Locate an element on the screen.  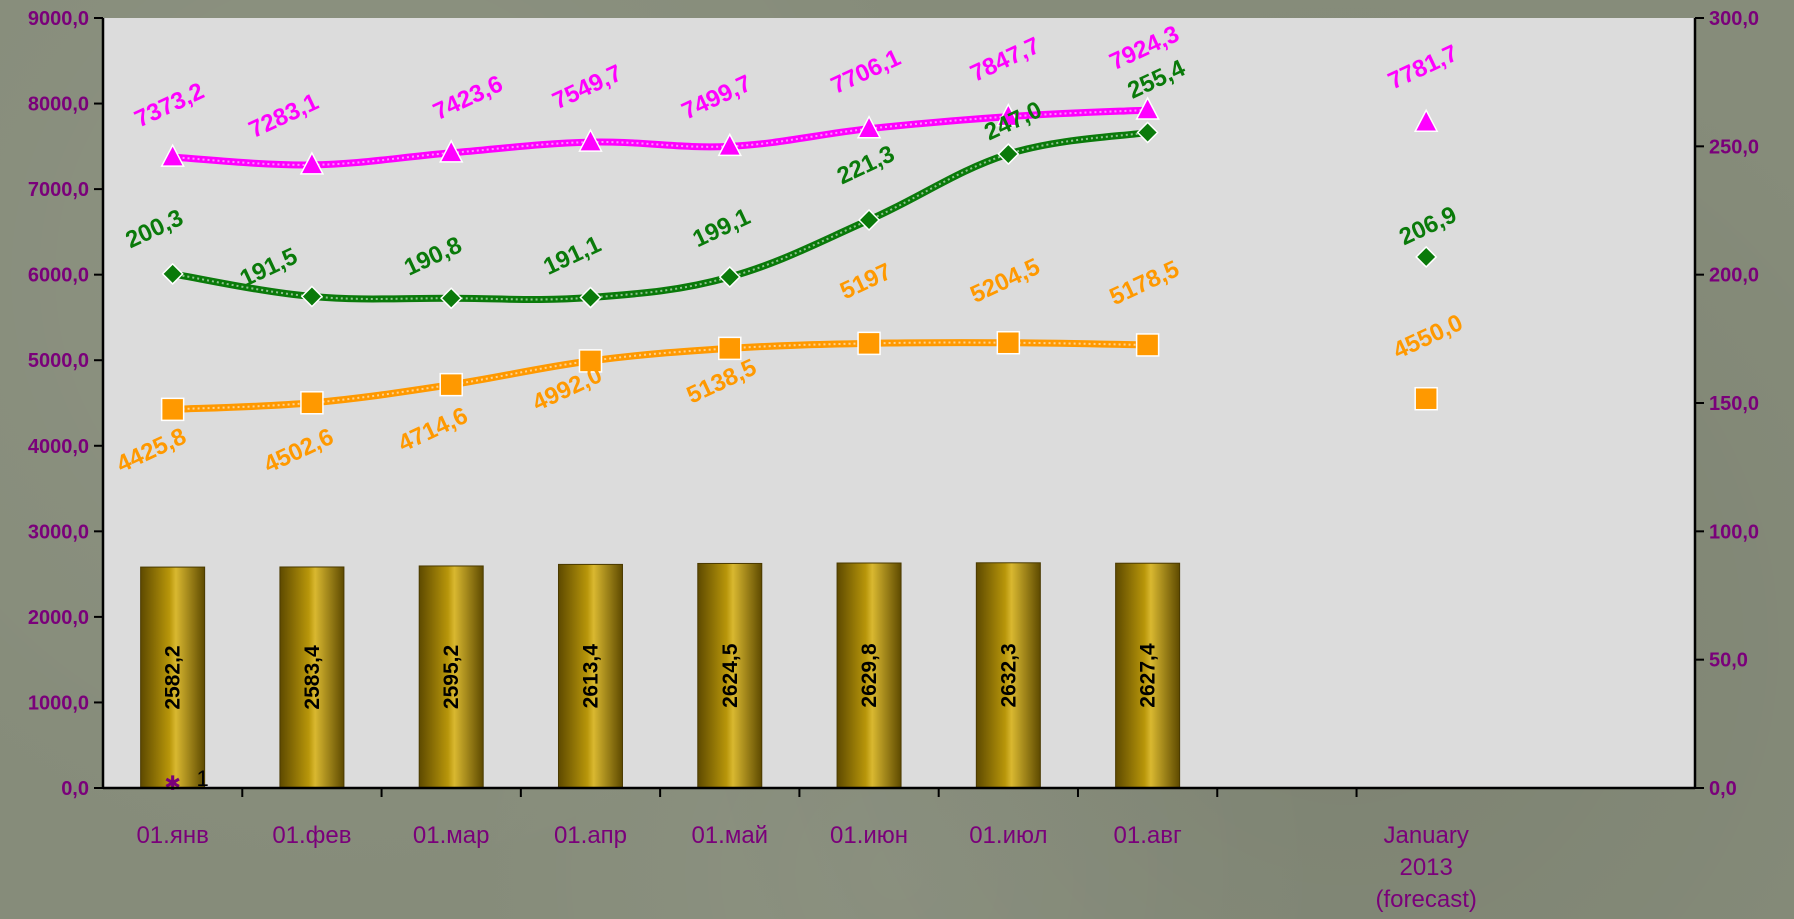
bar-data-label: 2624,5 is located at coordinates (730, 675).